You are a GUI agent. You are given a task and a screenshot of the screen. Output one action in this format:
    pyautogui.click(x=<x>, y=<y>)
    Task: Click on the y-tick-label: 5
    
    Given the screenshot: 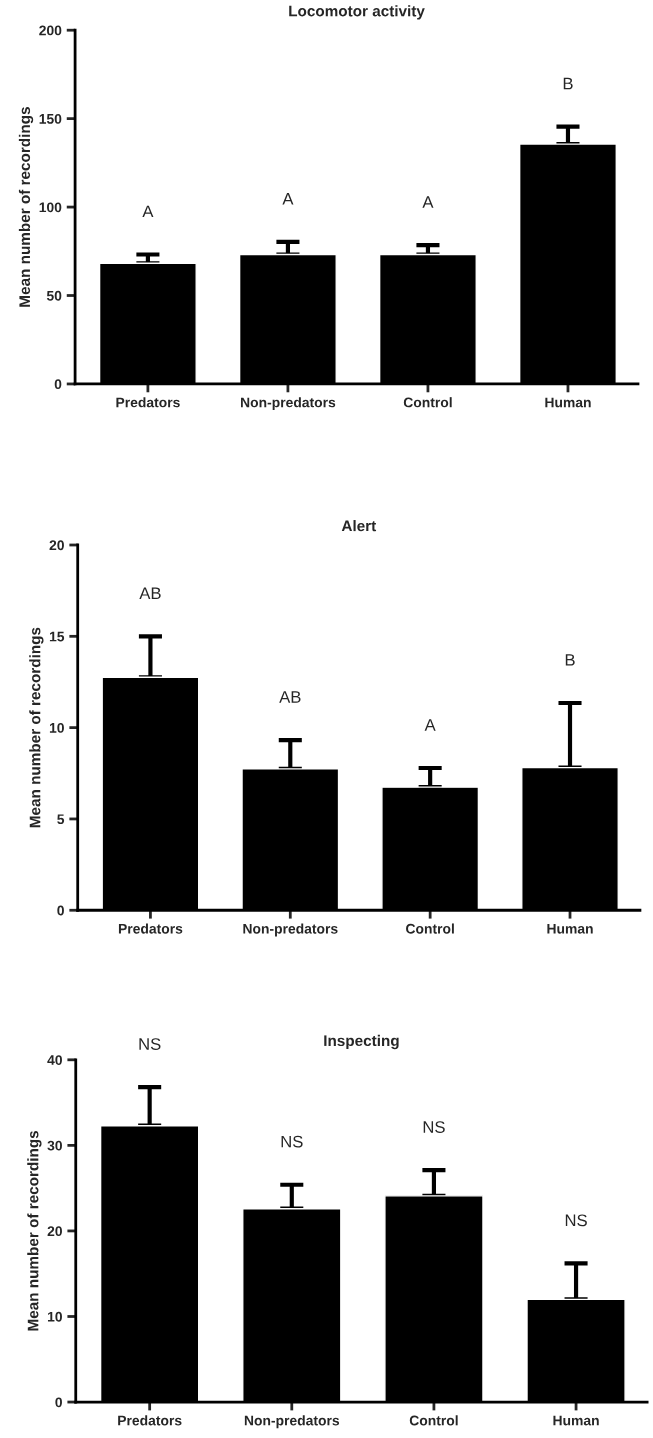 What is the action you would take?
    pyautogui.click(x=61, y=819)
    